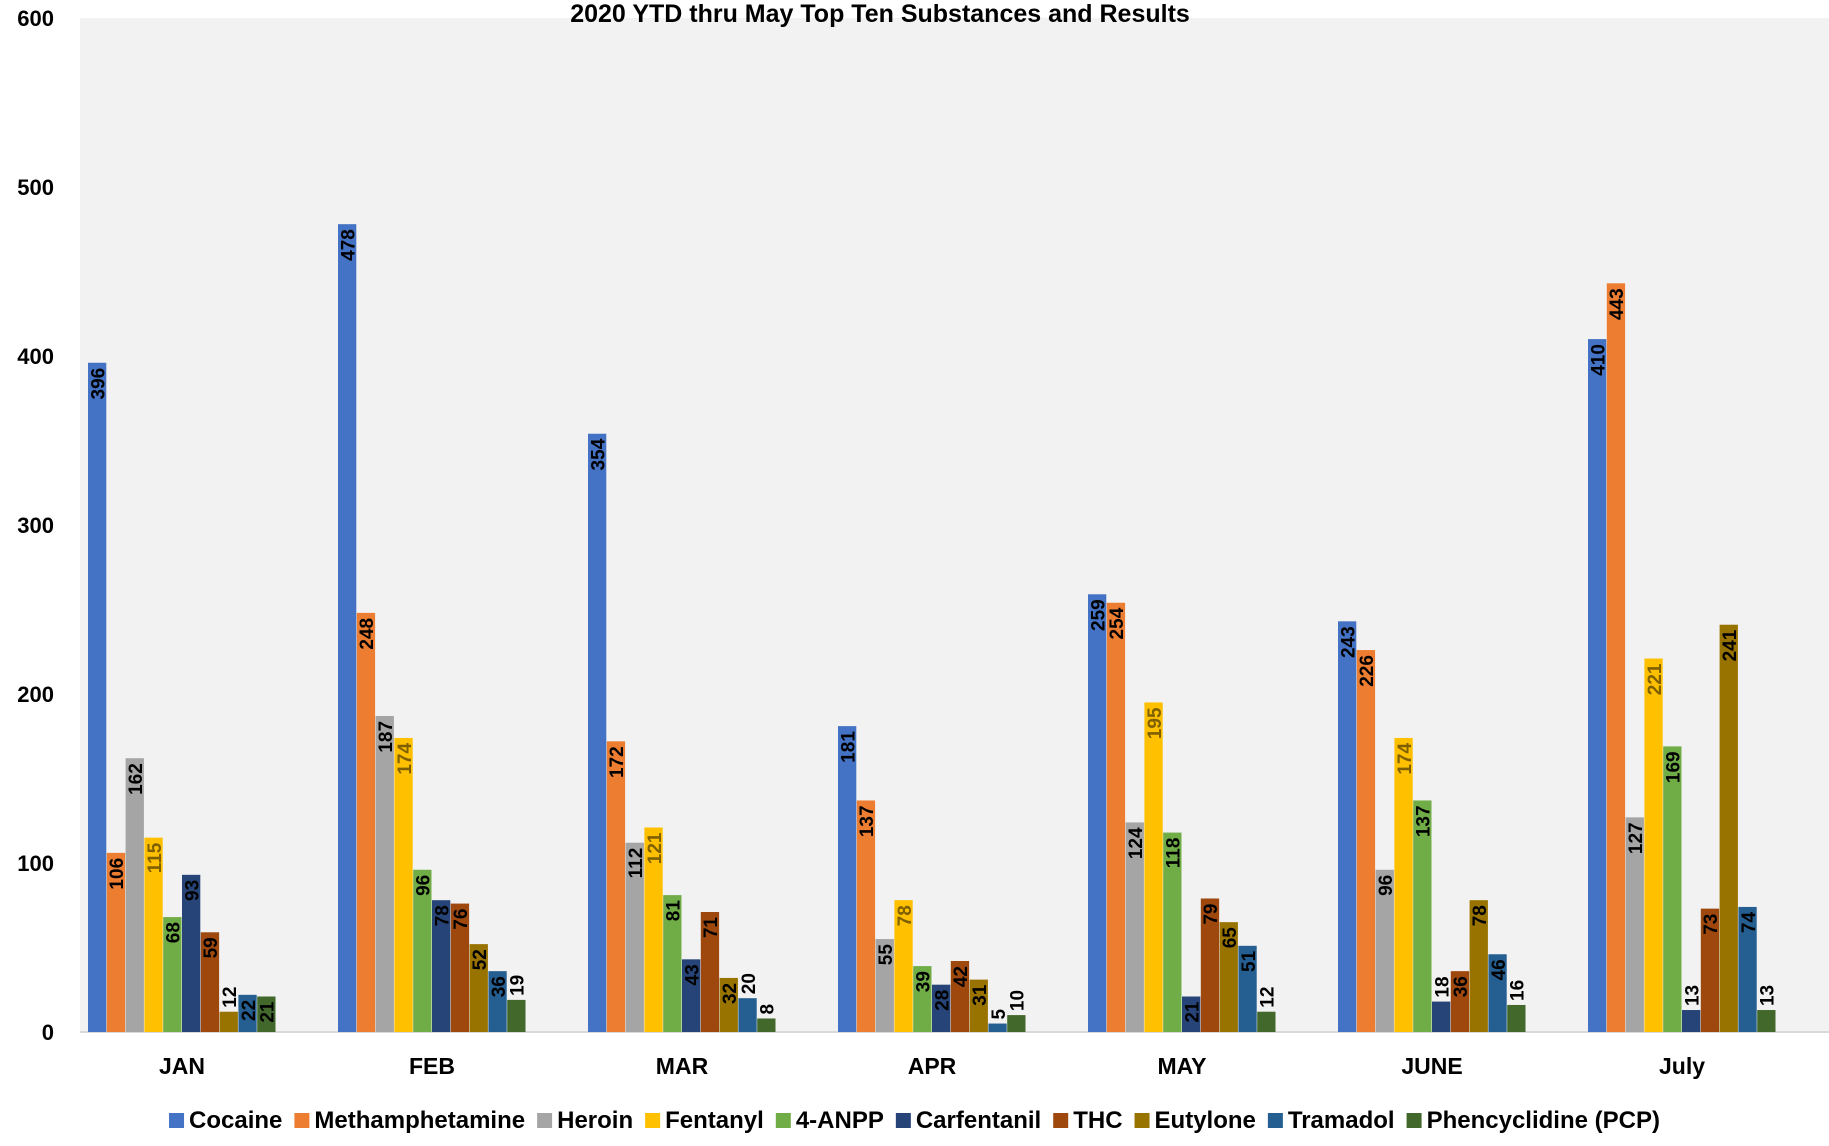 This screenshot has height=1146, width=1829. Describe the element at coordinates (1710, 970) in the screenshot. I see `bar-thc-july` at that location.